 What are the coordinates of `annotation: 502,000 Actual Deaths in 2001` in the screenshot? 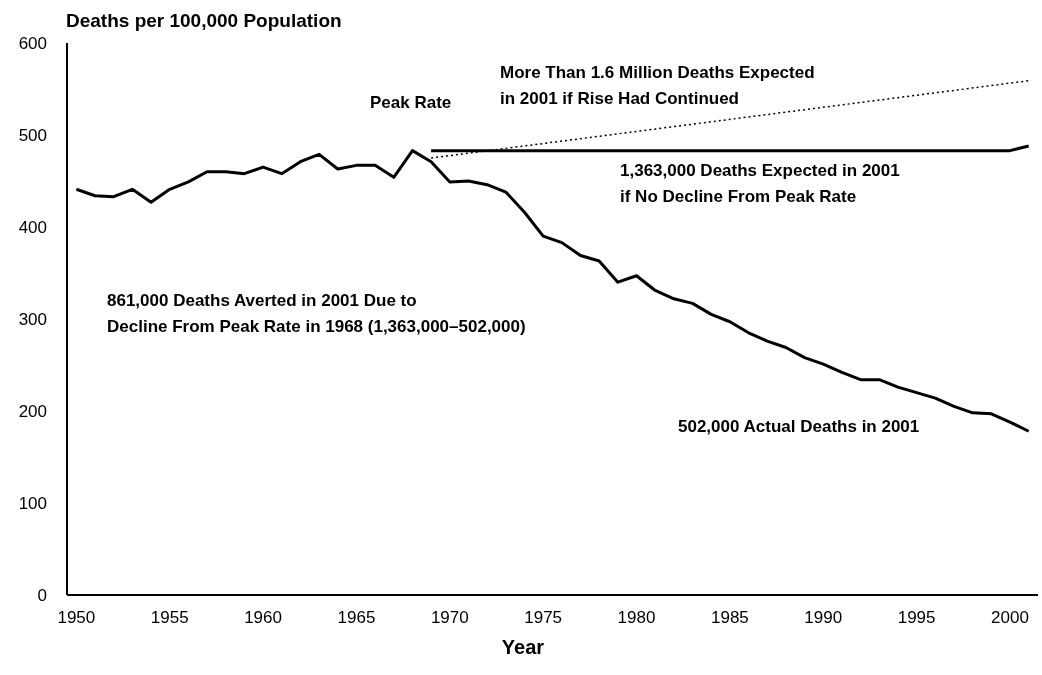 It's located at (799, 426).